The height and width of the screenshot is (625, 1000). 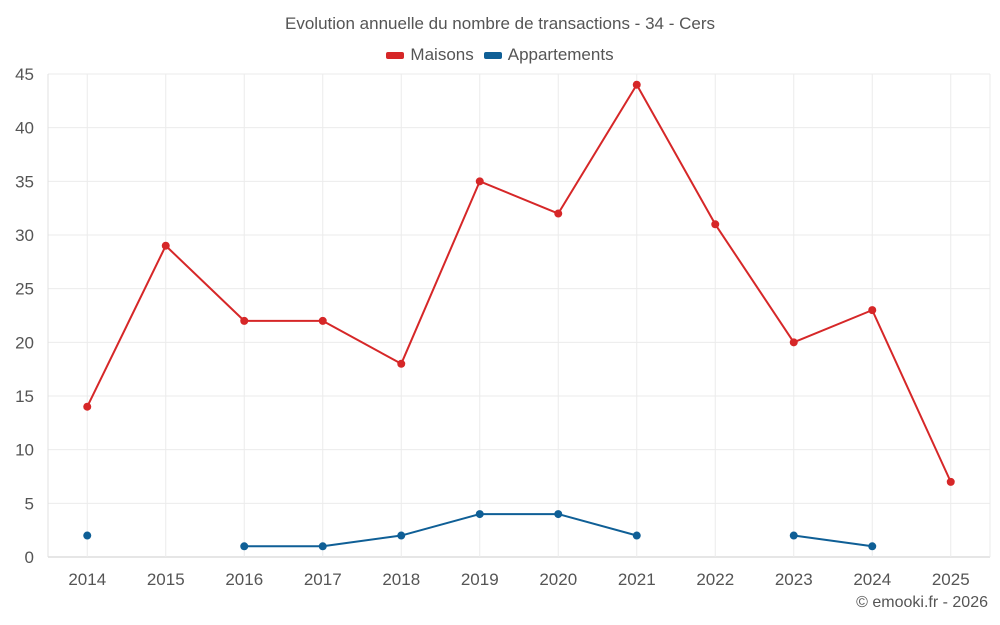 I want to click on y-tick-label: 0, so click(x=29, y=557).